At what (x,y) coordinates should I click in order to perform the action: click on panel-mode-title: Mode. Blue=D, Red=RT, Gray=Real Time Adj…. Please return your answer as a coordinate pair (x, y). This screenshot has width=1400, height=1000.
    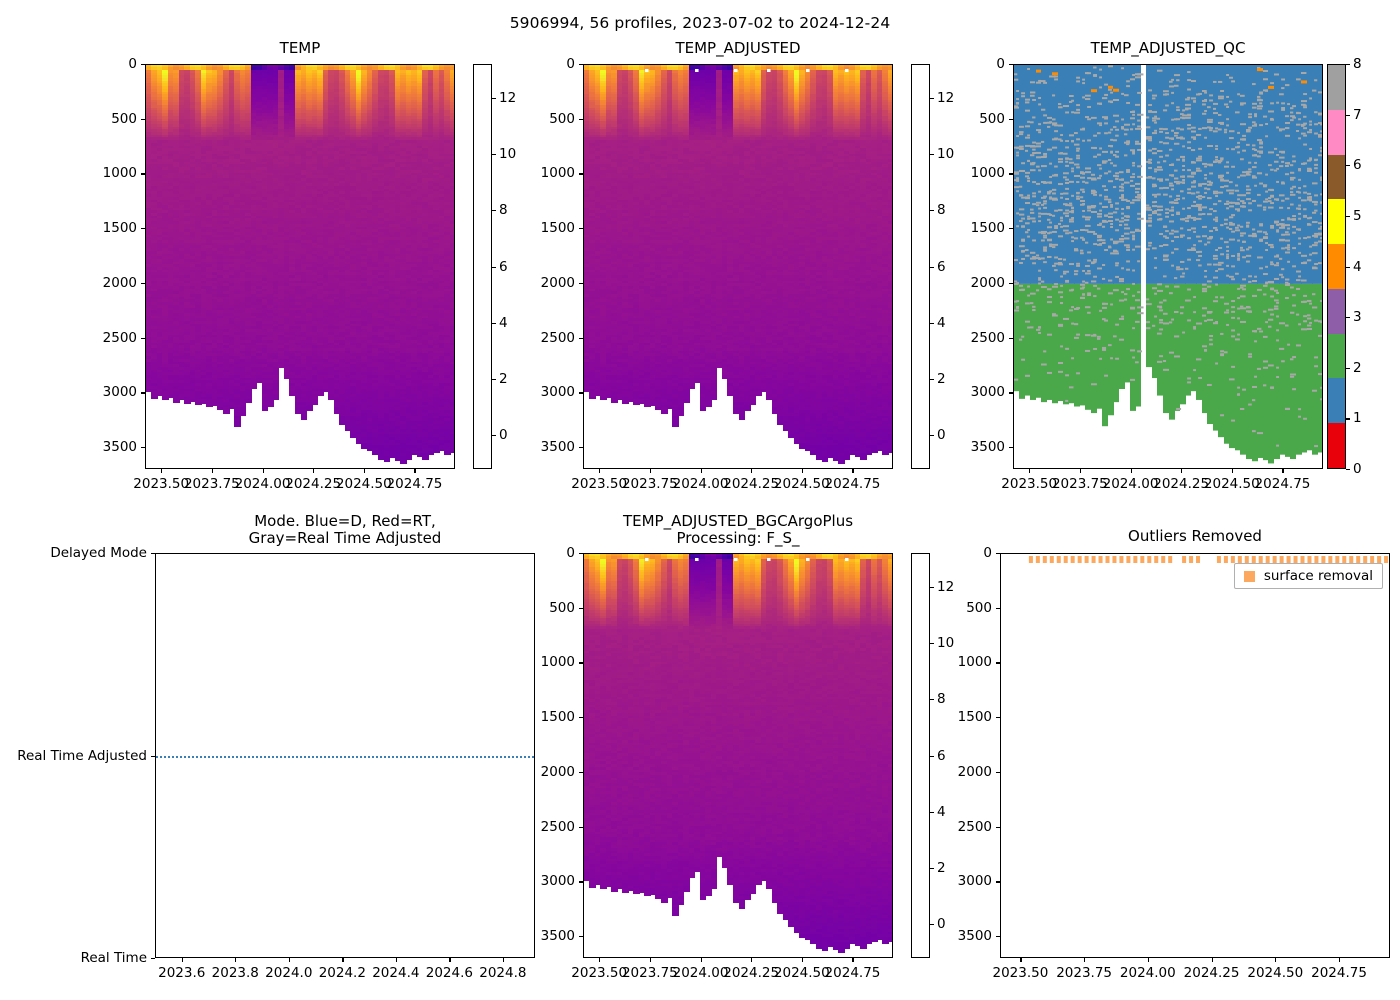
    Looking at the image, I should click on (345, 529).